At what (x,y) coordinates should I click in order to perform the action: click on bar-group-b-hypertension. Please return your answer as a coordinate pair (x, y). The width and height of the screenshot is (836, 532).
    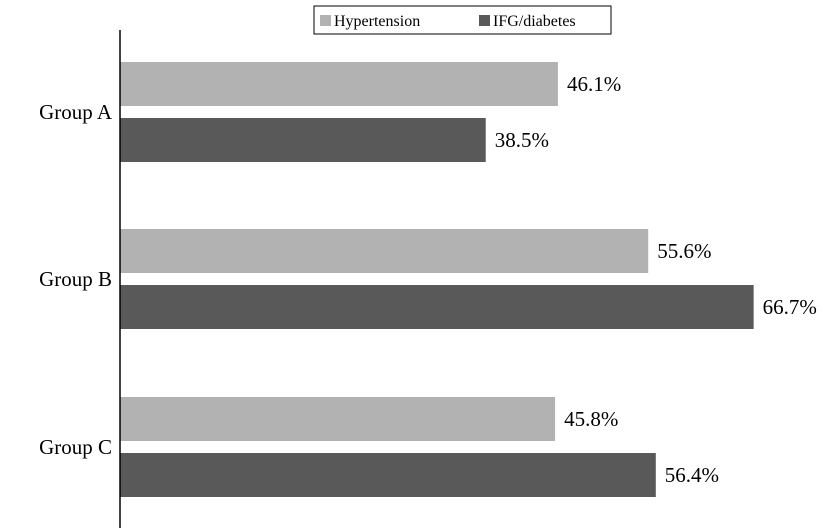
    Looking at the image, I should click on (384, 251).